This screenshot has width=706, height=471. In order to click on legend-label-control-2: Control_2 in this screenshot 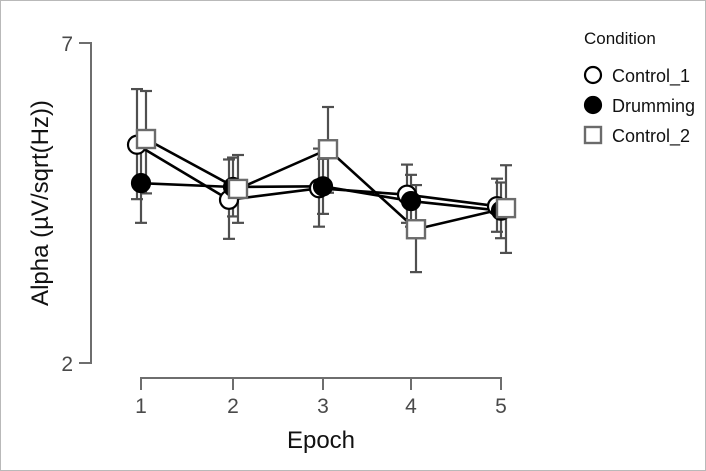, I will do `click(651, 136)`.